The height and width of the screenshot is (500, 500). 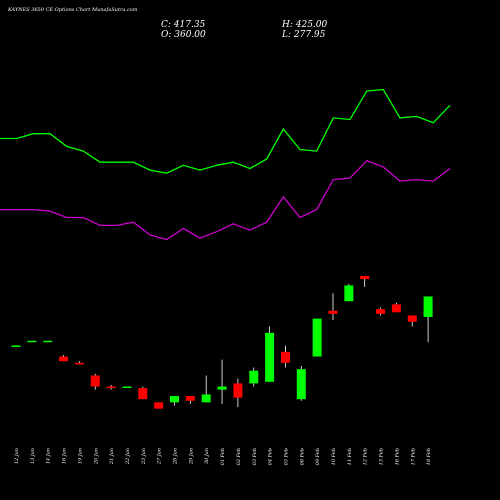 I want to click on x-tick-label: 04 Feb, so click(x=271, y=456).